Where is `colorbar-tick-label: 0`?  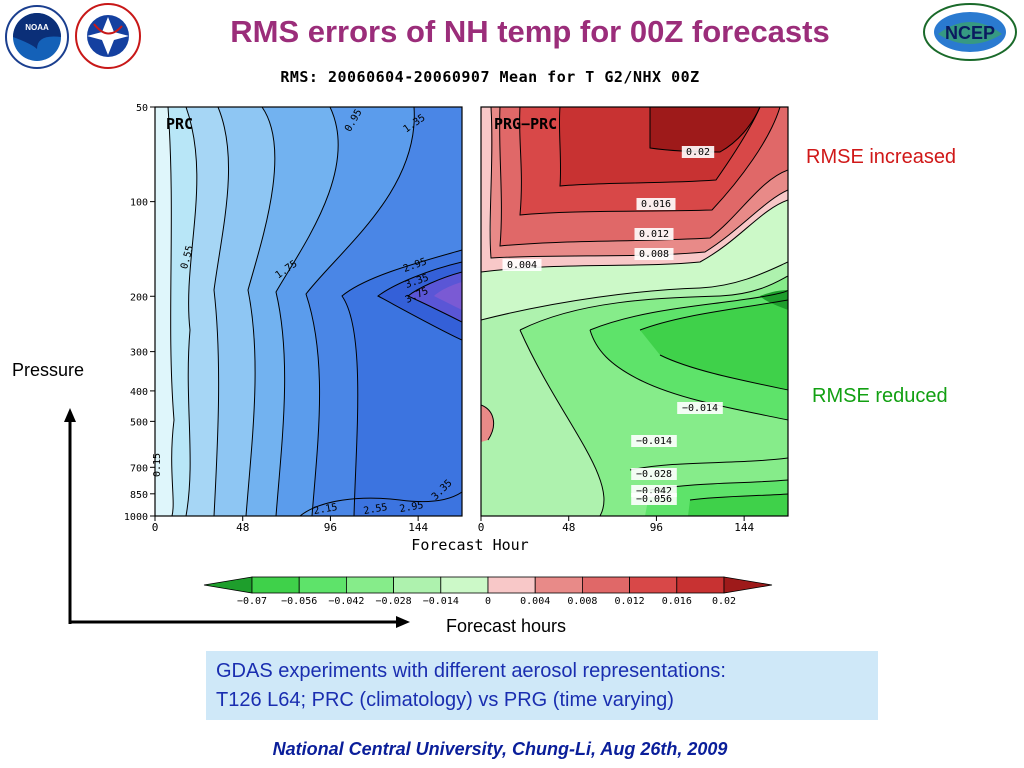 colorbar-tick-label: 0 is located at coordinates (488, 601).